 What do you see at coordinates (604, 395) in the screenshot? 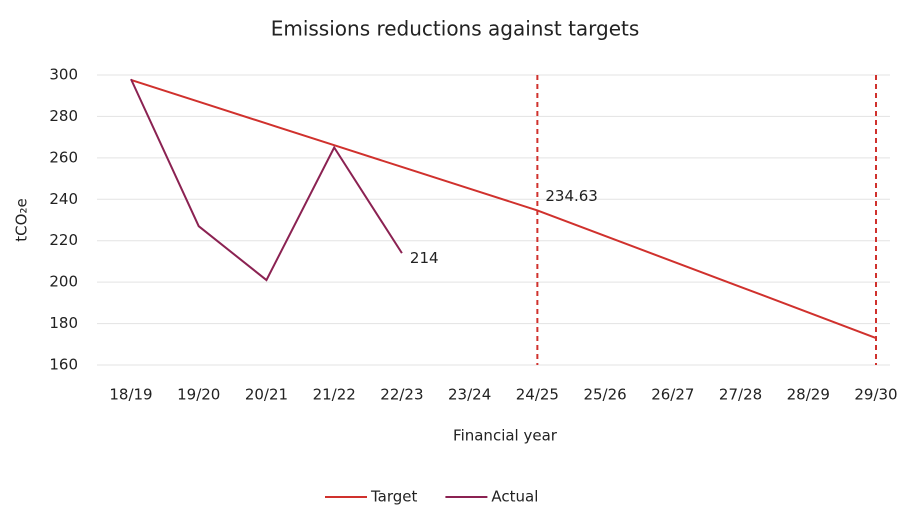
I see `x-tick-label: 25/26` at bounding box center [604, 395].